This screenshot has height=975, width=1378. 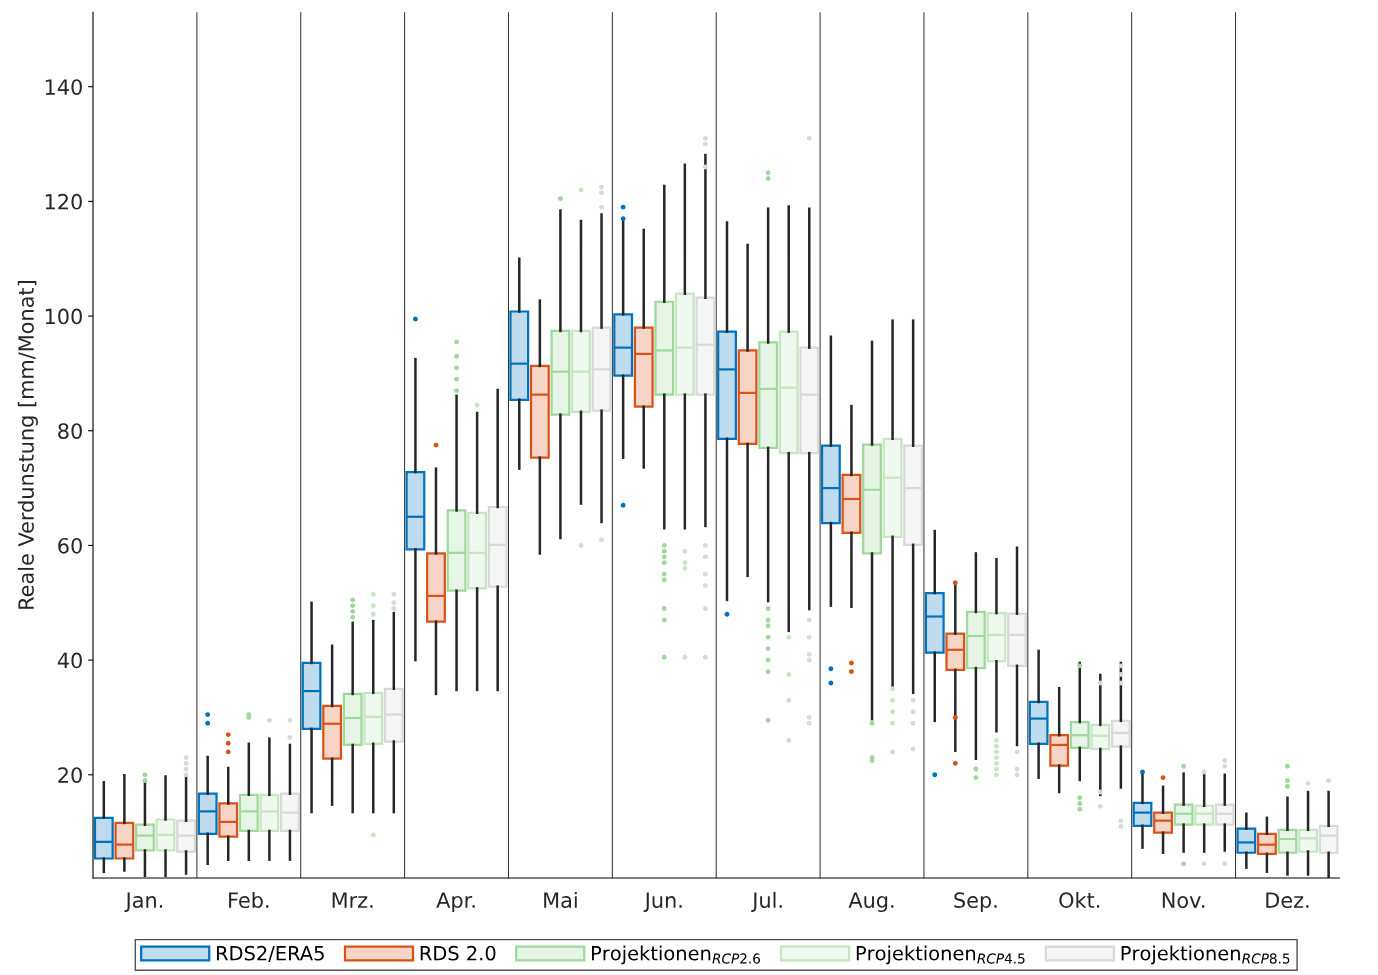 What do you see at coordinates (1079, 899) in the screenshot?
I see `x-tick-label: Okt.` at bounding box center [1079, 899].